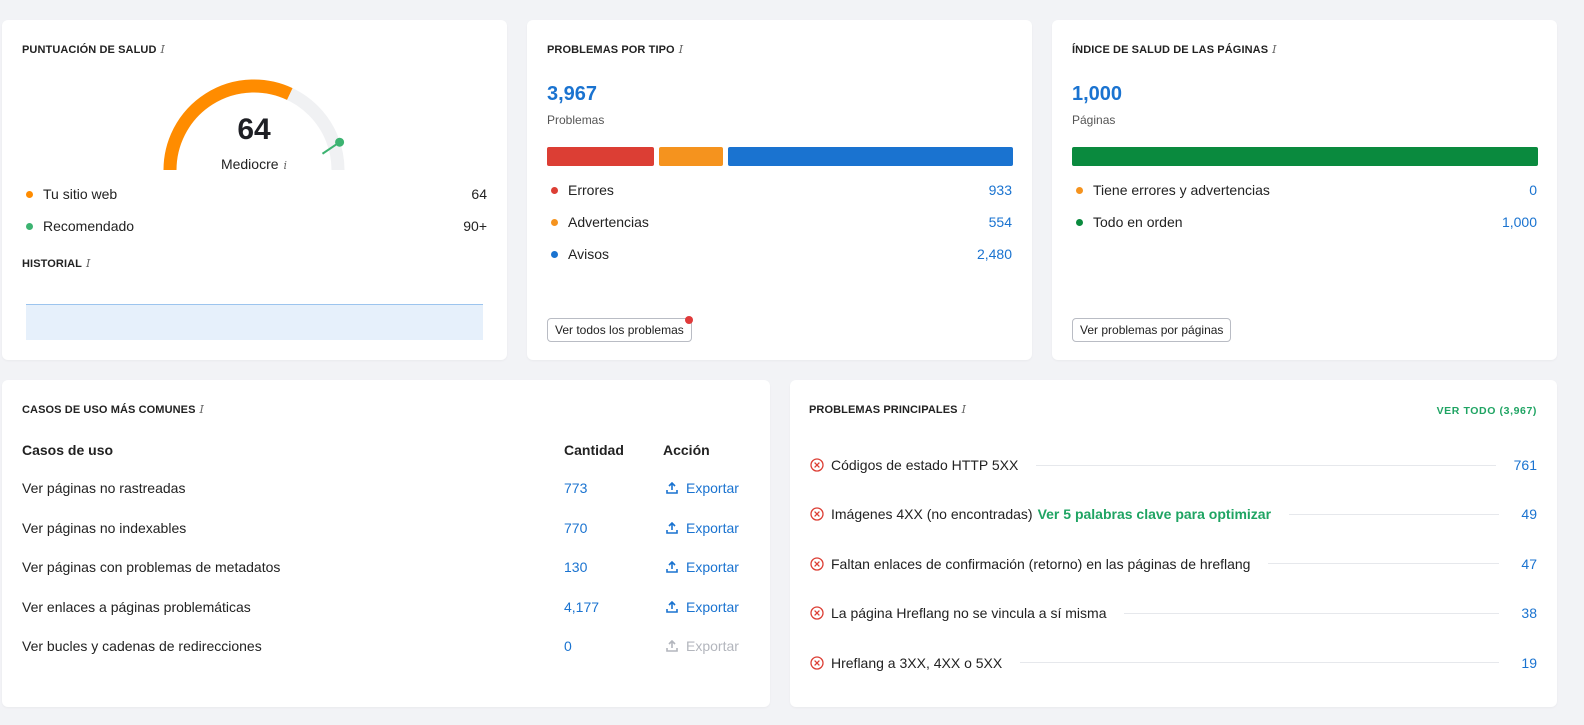 This screenshot has height=725, width=1584. What do you see at coordinates (1533, 190) in the screenshot?
I see `legend-has-errors-value: 0` at bounding box center [1533, 190].